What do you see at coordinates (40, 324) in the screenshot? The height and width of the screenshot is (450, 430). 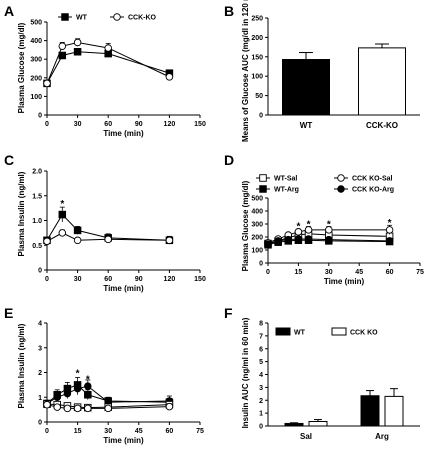 I see `y-tick-label: 4` at bounding box center [40, 324].